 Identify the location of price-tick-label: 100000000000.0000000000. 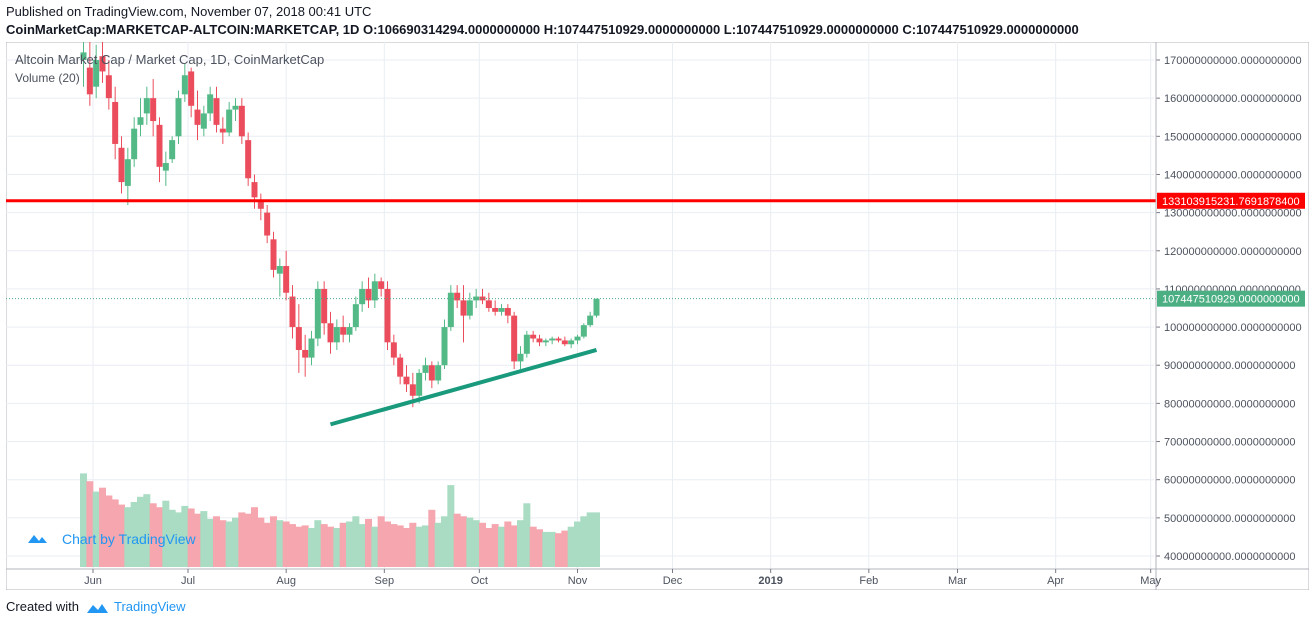
(1233, 328).